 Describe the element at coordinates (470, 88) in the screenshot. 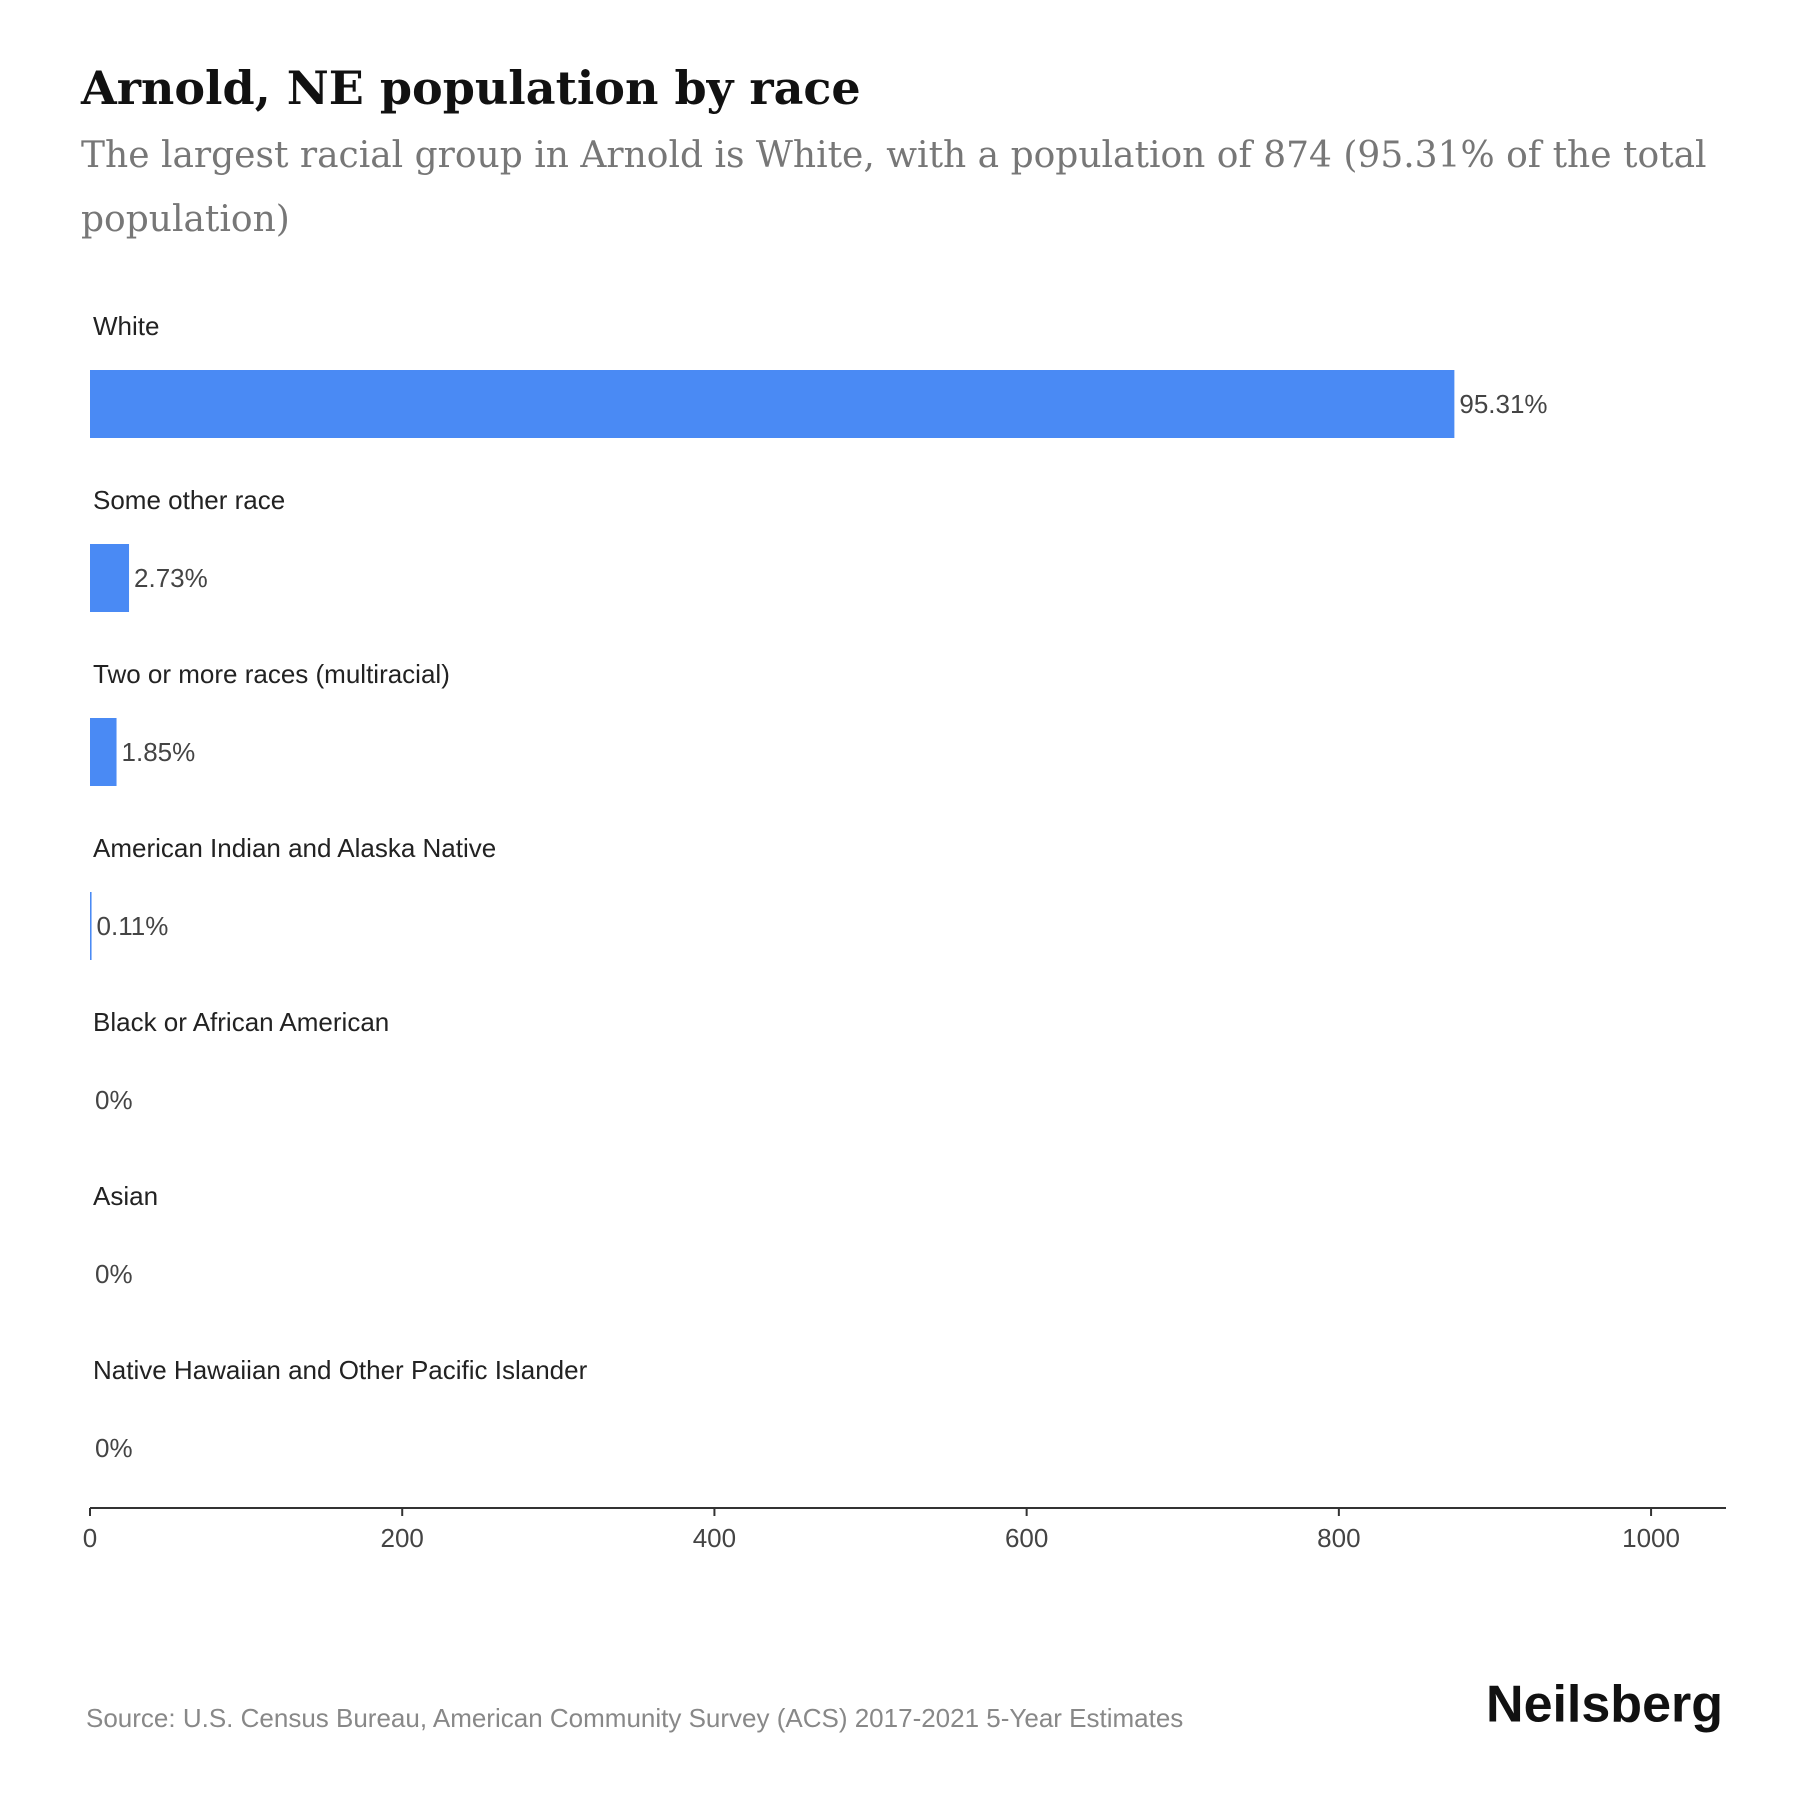

I see `chart-title: Arnold, NE population by race` at that location.